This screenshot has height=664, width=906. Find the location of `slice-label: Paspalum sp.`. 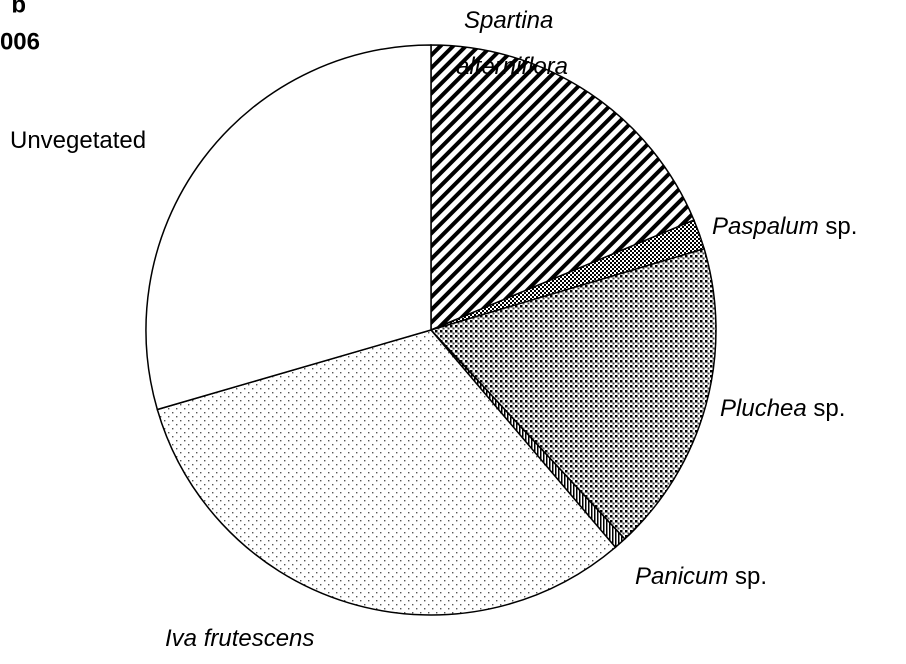

slice-label: Paspalum sp. is located at coordinates (784, 226).